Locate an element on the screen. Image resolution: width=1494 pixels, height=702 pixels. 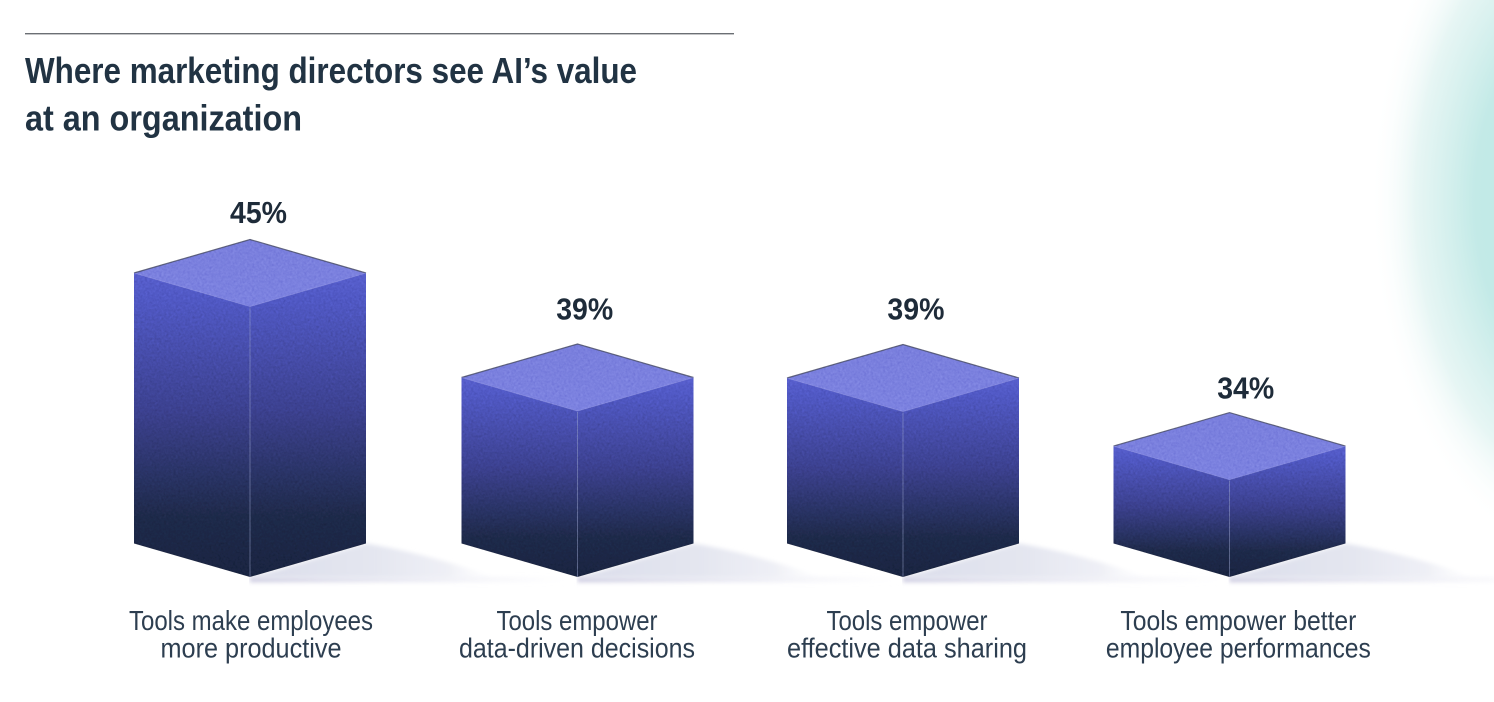
svg-text: 34% is located at coordinates (1245, 387).